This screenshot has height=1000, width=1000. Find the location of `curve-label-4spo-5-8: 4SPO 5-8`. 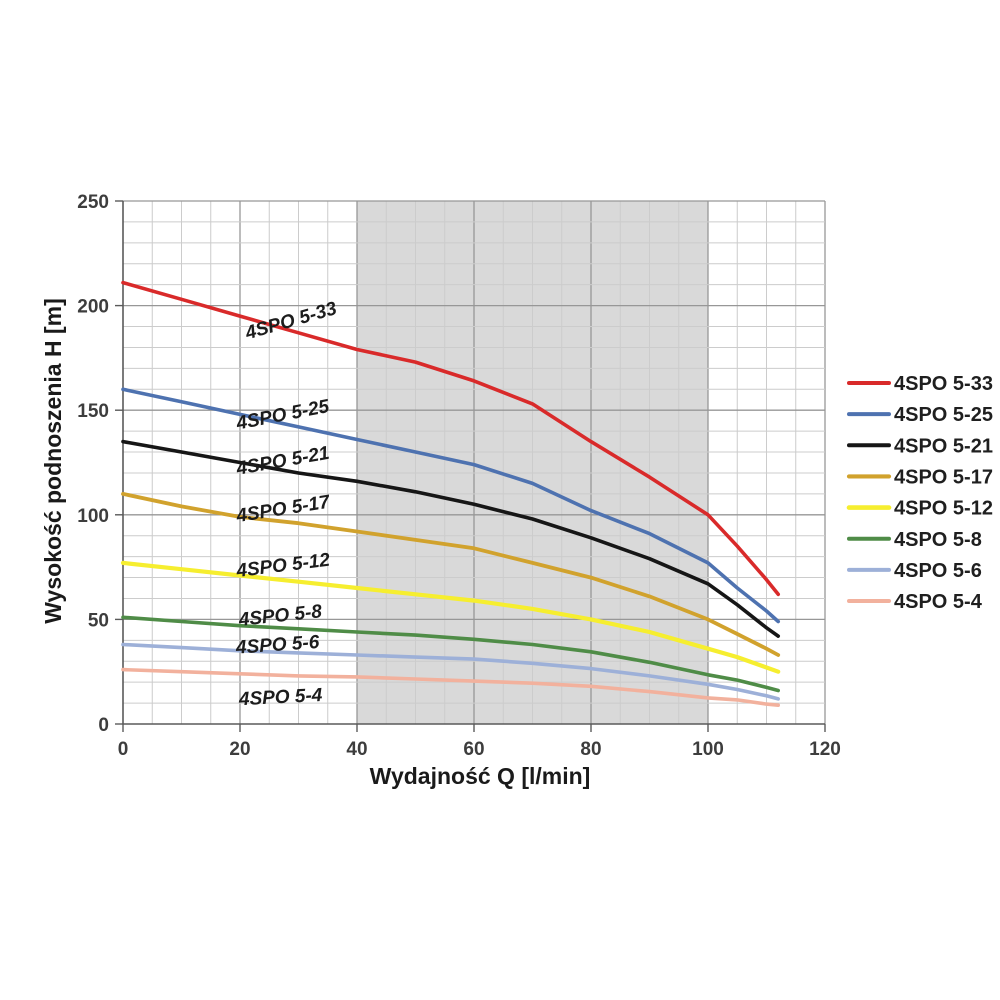

curve-label-4spo-5-8: 4SPO 5-8 is located at coordinates (280, 616).